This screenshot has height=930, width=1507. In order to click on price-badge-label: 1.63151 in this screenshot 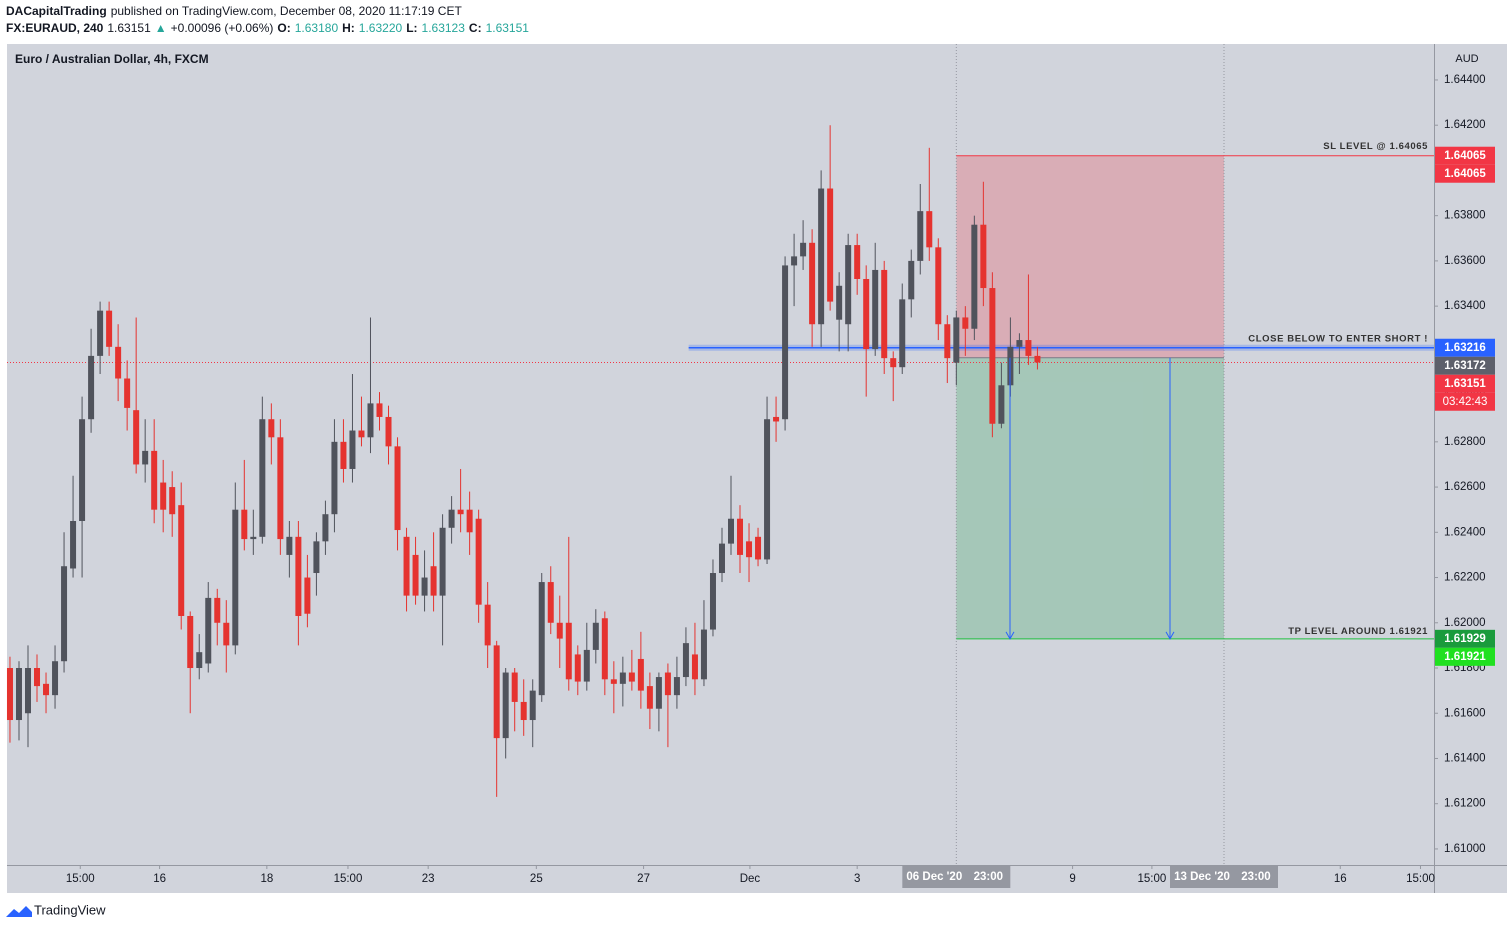, I will do `click(1465, 384)`.